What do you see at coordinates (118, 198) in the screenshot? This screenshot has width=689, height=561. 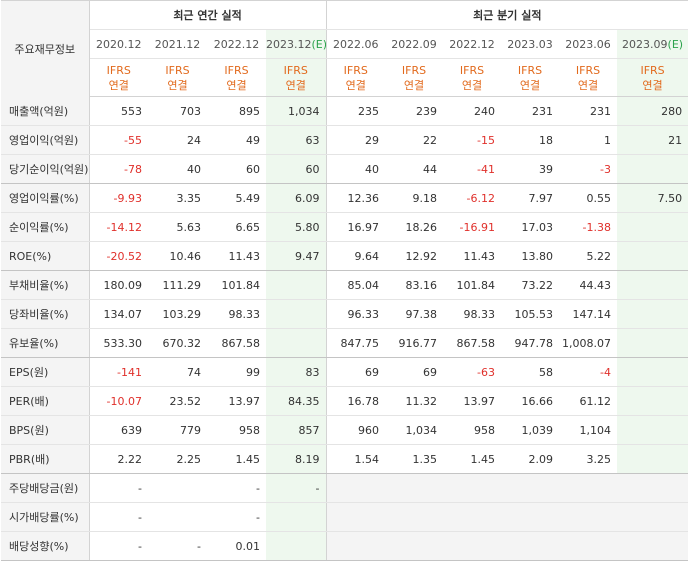 I see `value-cell: -9.93` at bounding box center [118, 198].